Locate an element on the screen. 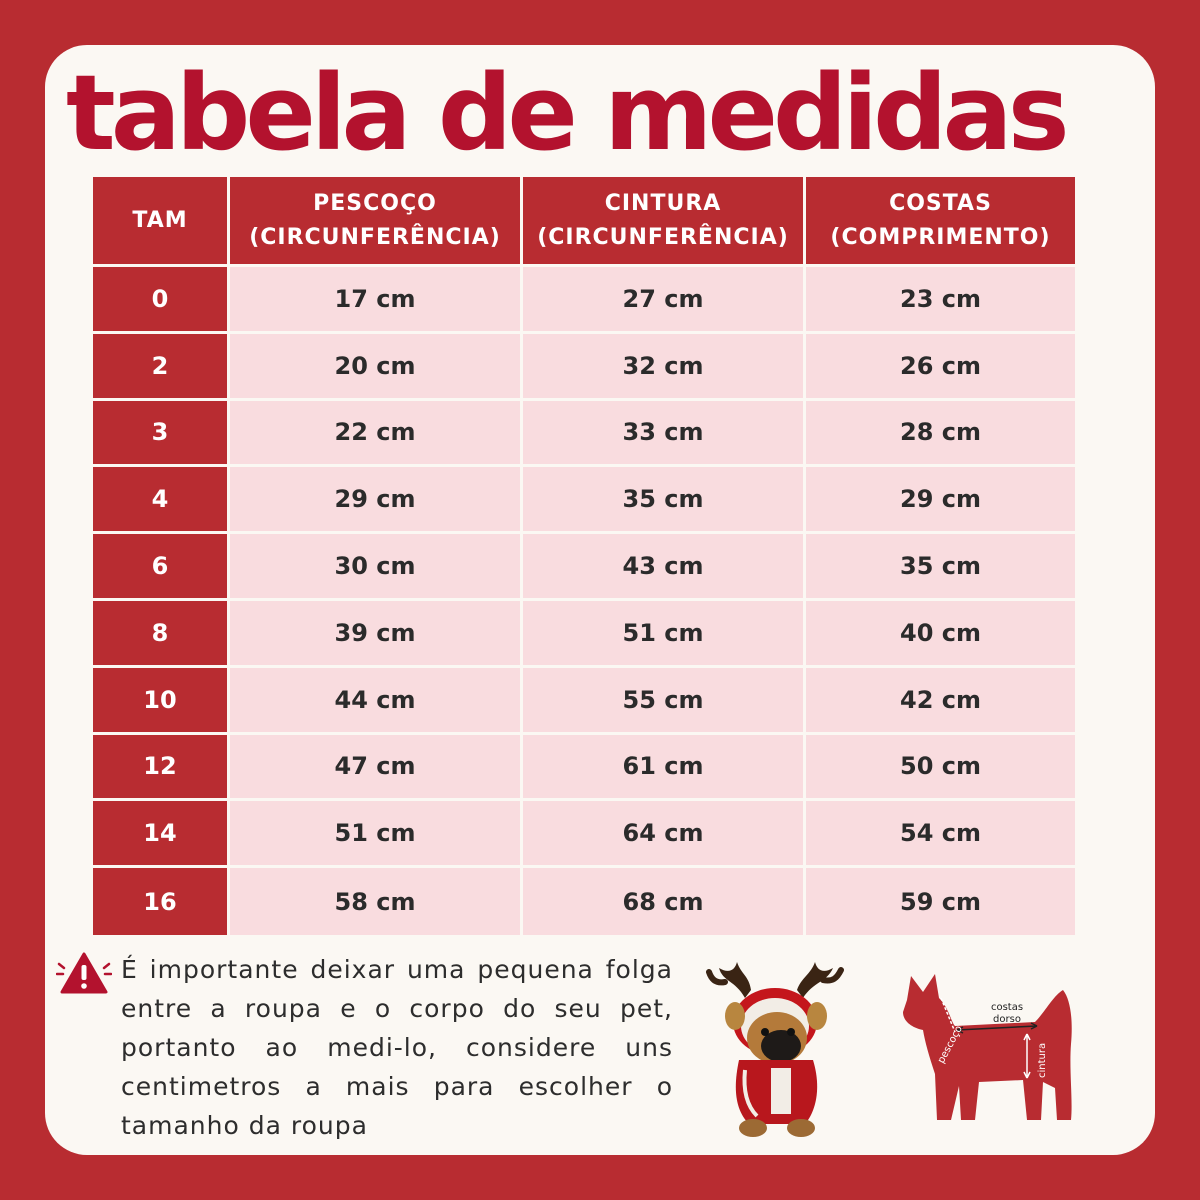 The width and height of the screenshot is (1200, 1200). header-cintura-sub: (CIRCUNFERÊNCIA) is located at coordinates (663, 237).